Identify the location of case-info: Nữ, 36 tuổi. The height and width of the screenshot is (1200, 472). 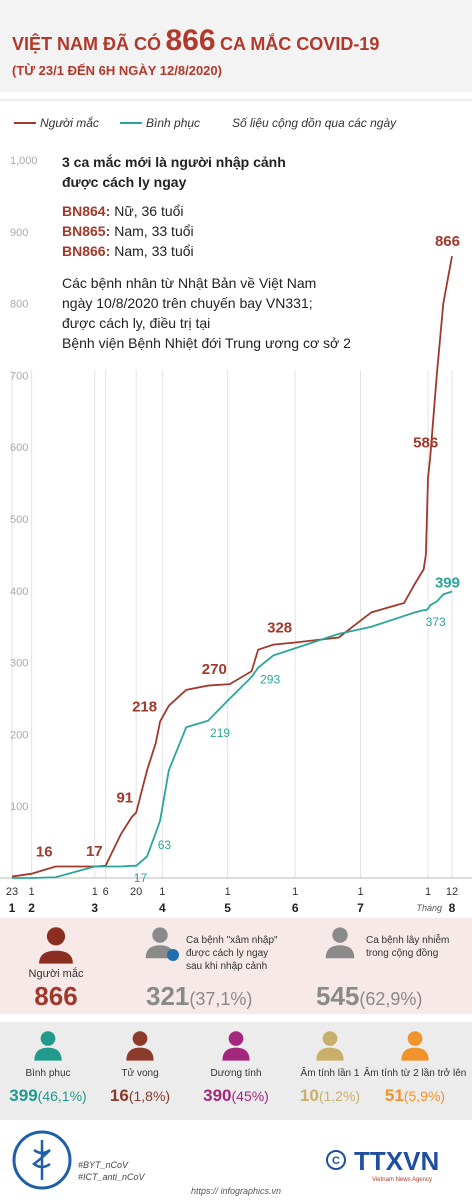
(148, 211).